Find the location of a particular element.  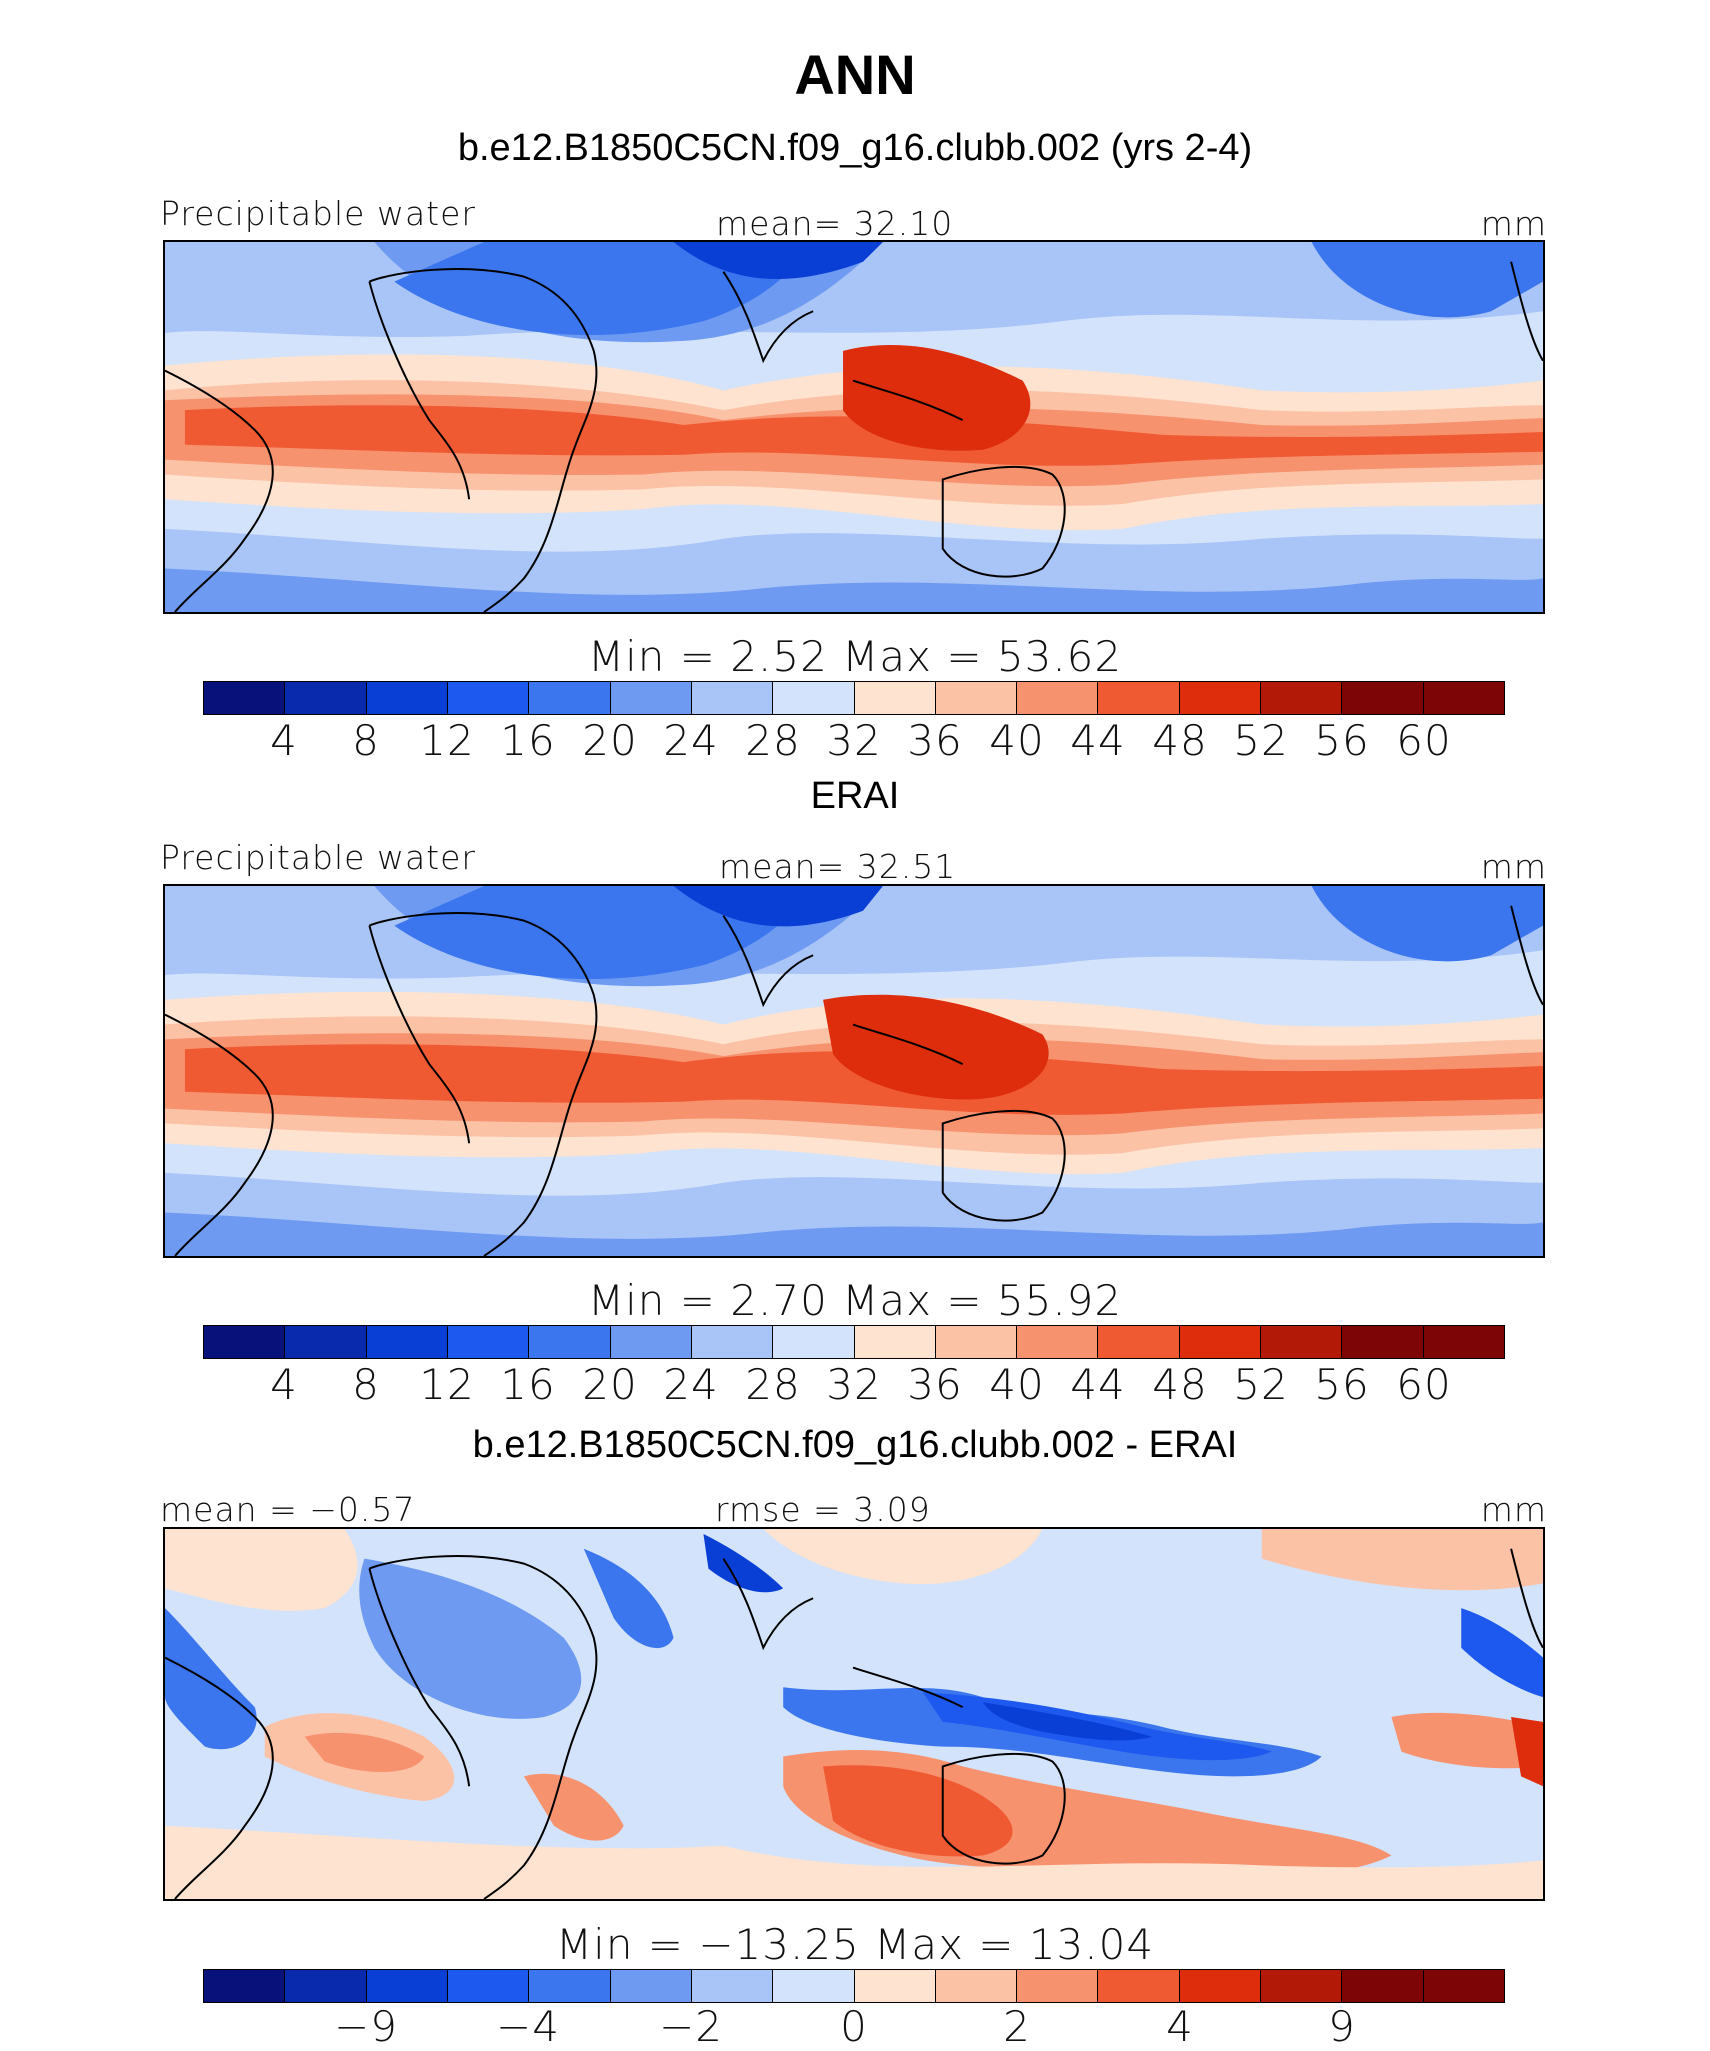

panel-2-tick: 24 is located at coordinates (691, 1384).